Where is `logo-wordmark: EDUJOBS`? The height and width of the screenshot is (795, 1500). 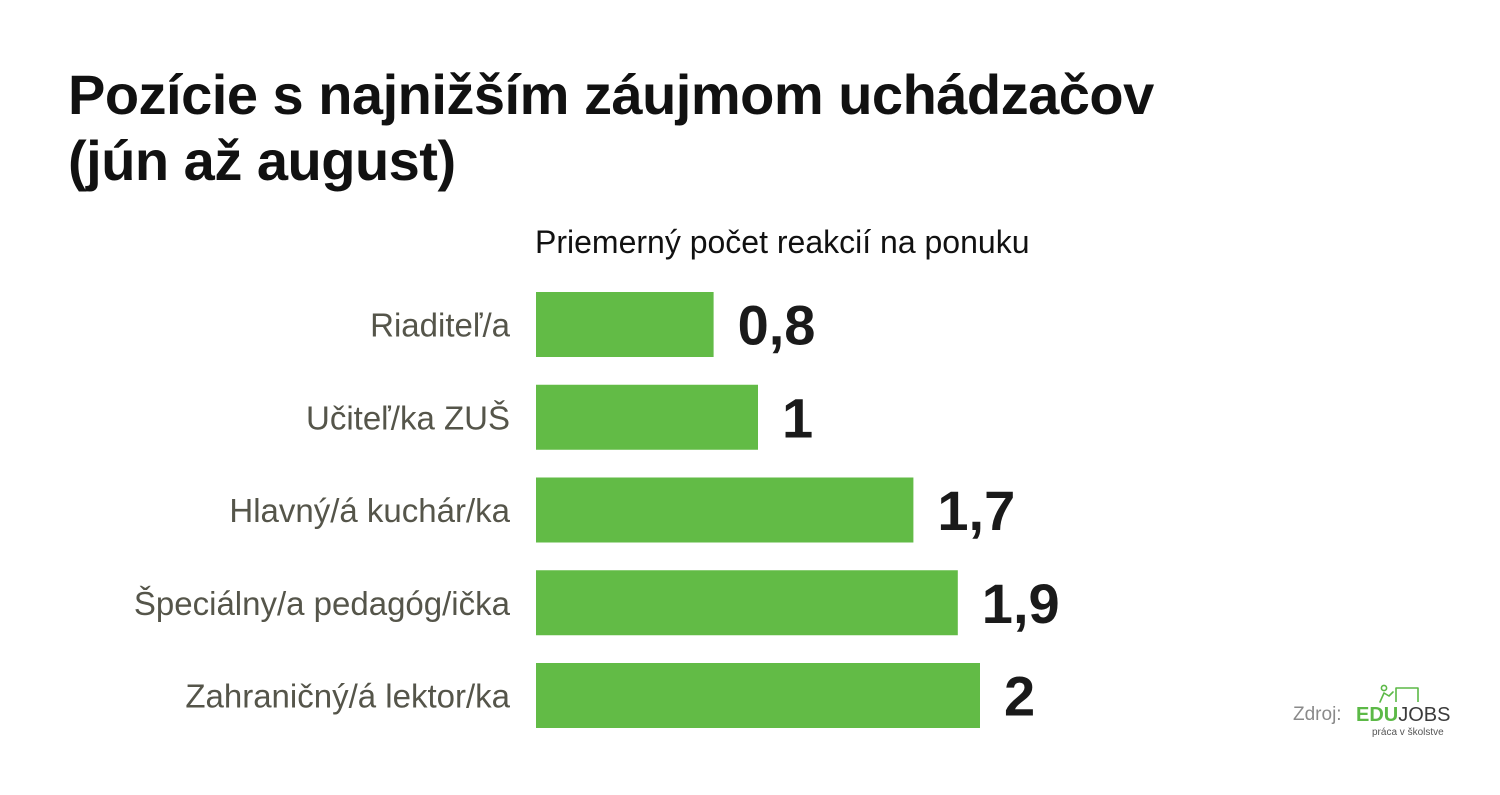 logo-wordmark: EDUJOBS is located at coordinates (1403, 715).